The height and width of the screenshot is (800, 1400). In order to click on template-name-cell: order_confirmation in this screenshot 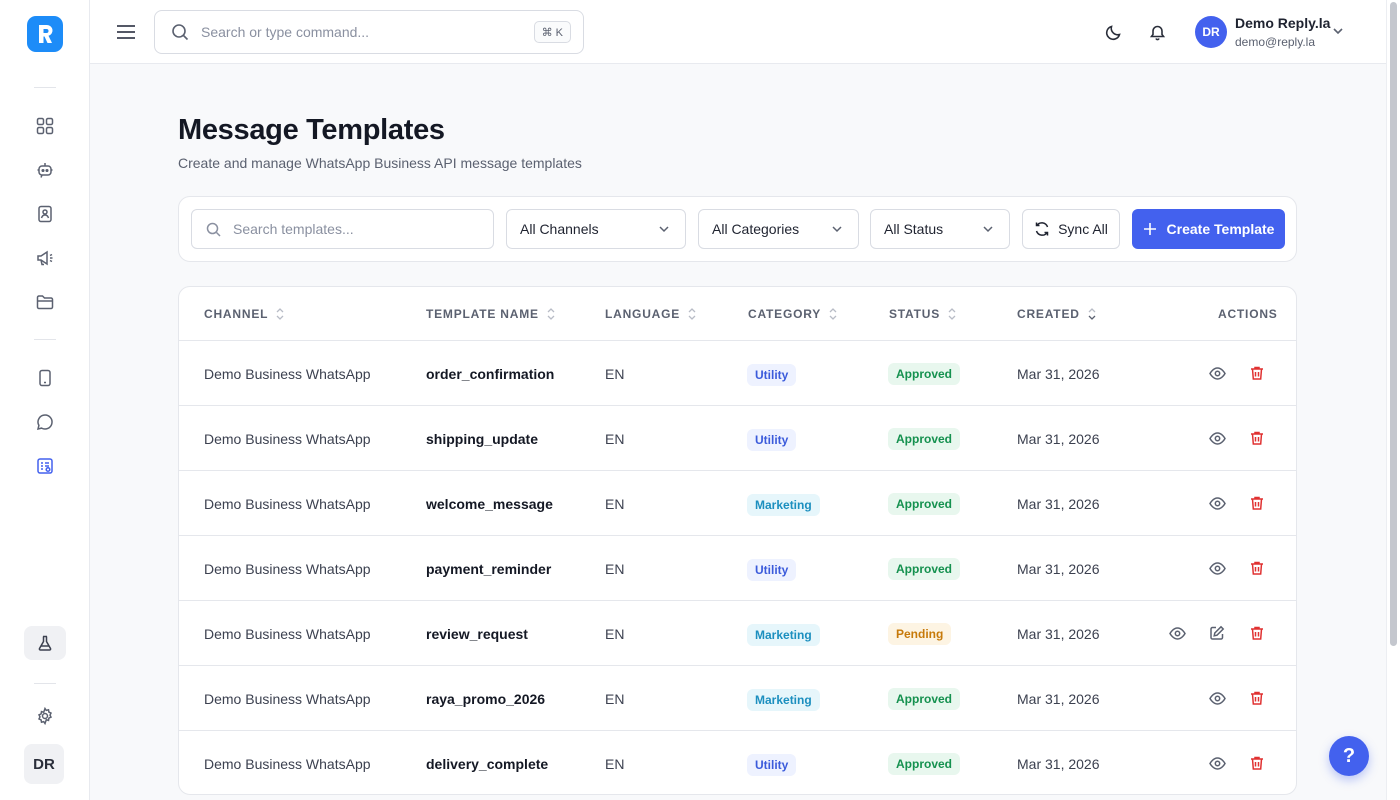, I will do `click(490, 373)`.